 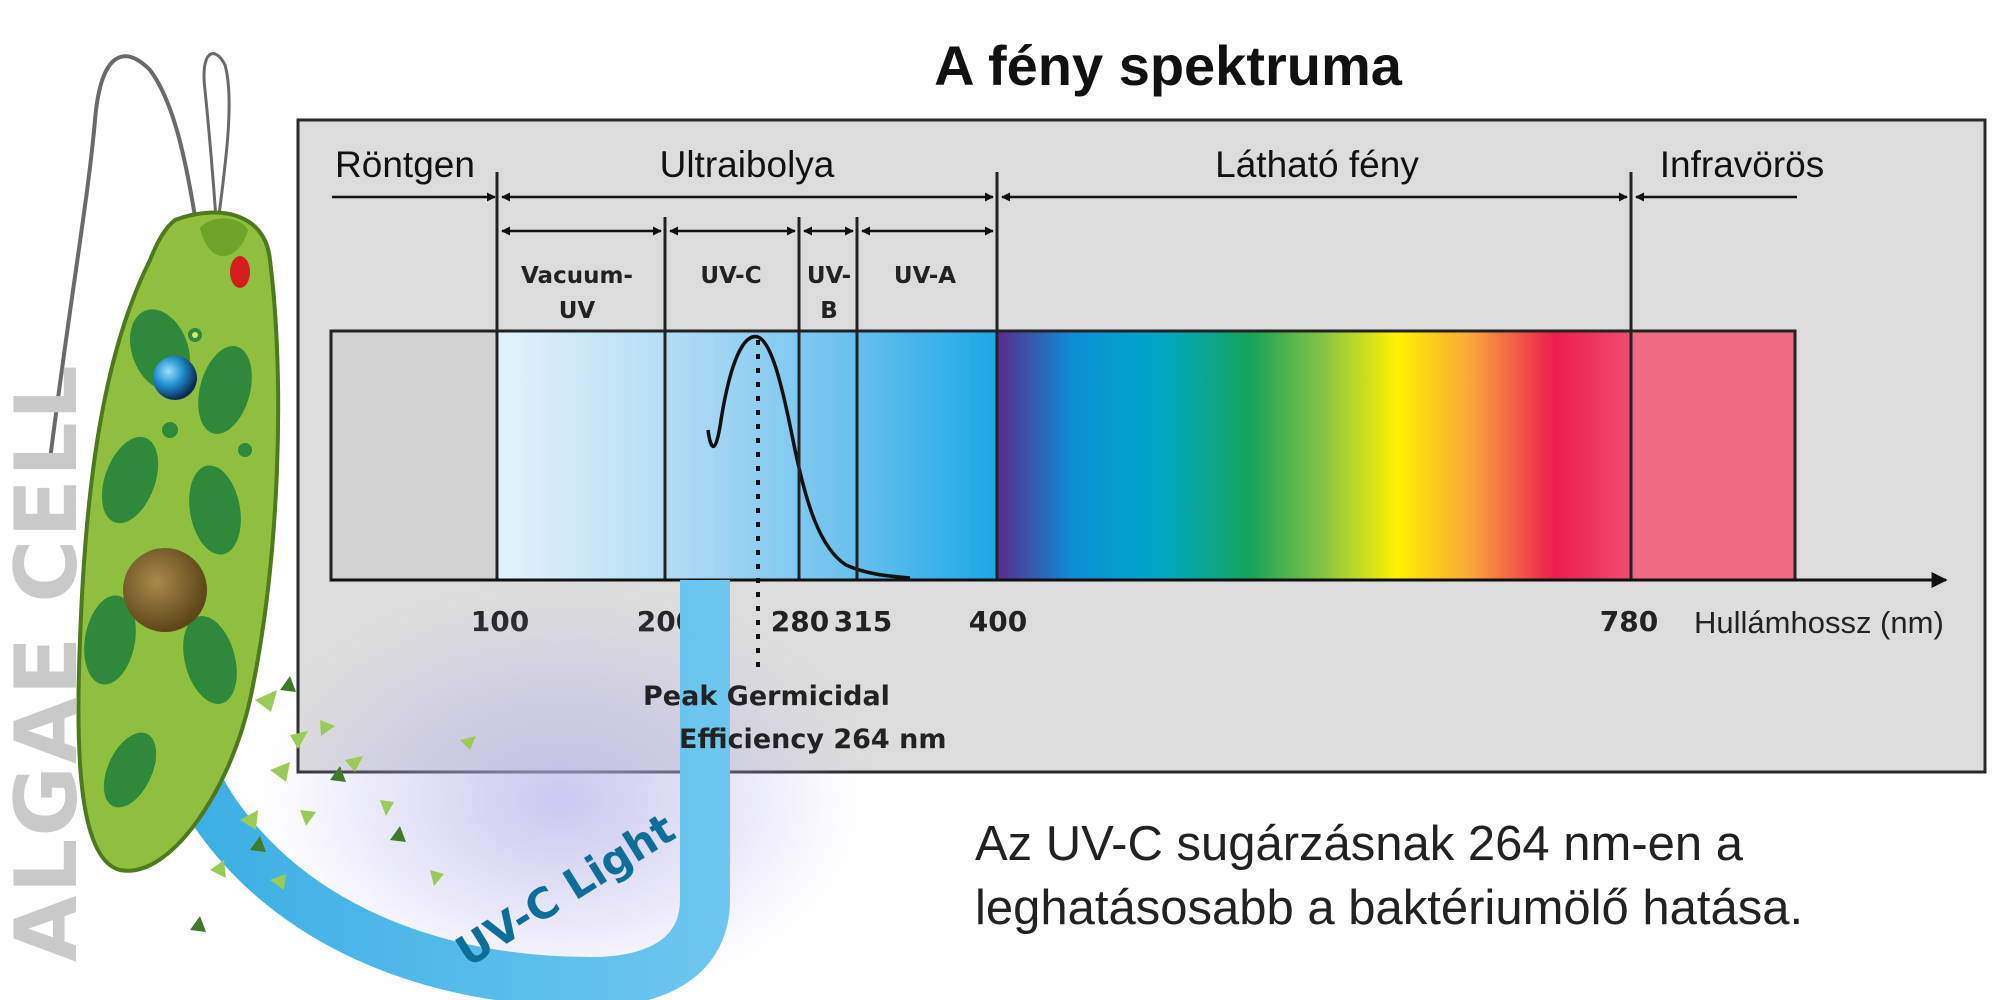 What do you see at coordinates (1168, 65) in the screenshot?
I see `diagram-title: A fény spektruma` at bounding box center [1168, 65].